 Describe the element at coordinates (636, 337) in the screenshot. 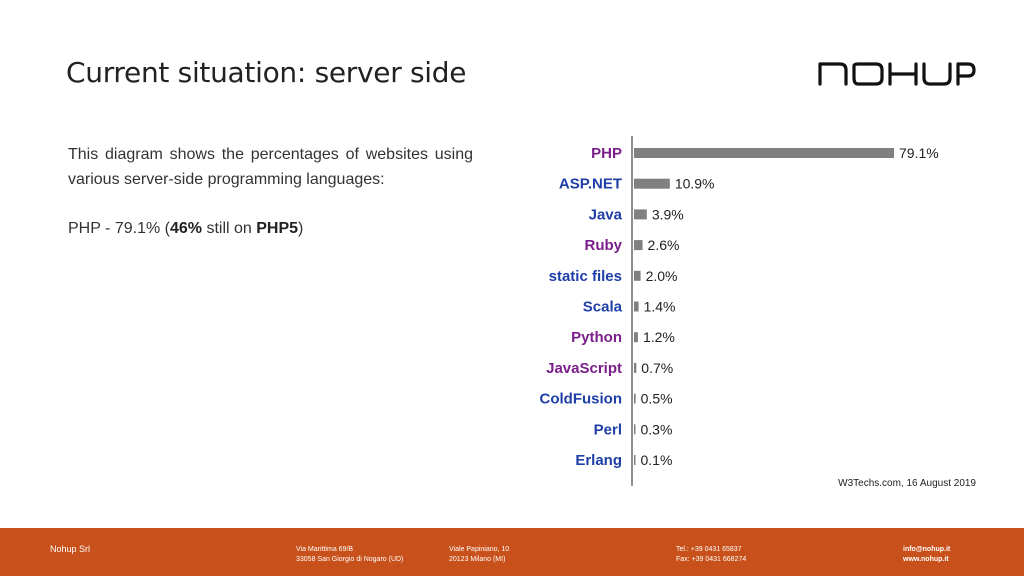

I see `bar-python` at that location.